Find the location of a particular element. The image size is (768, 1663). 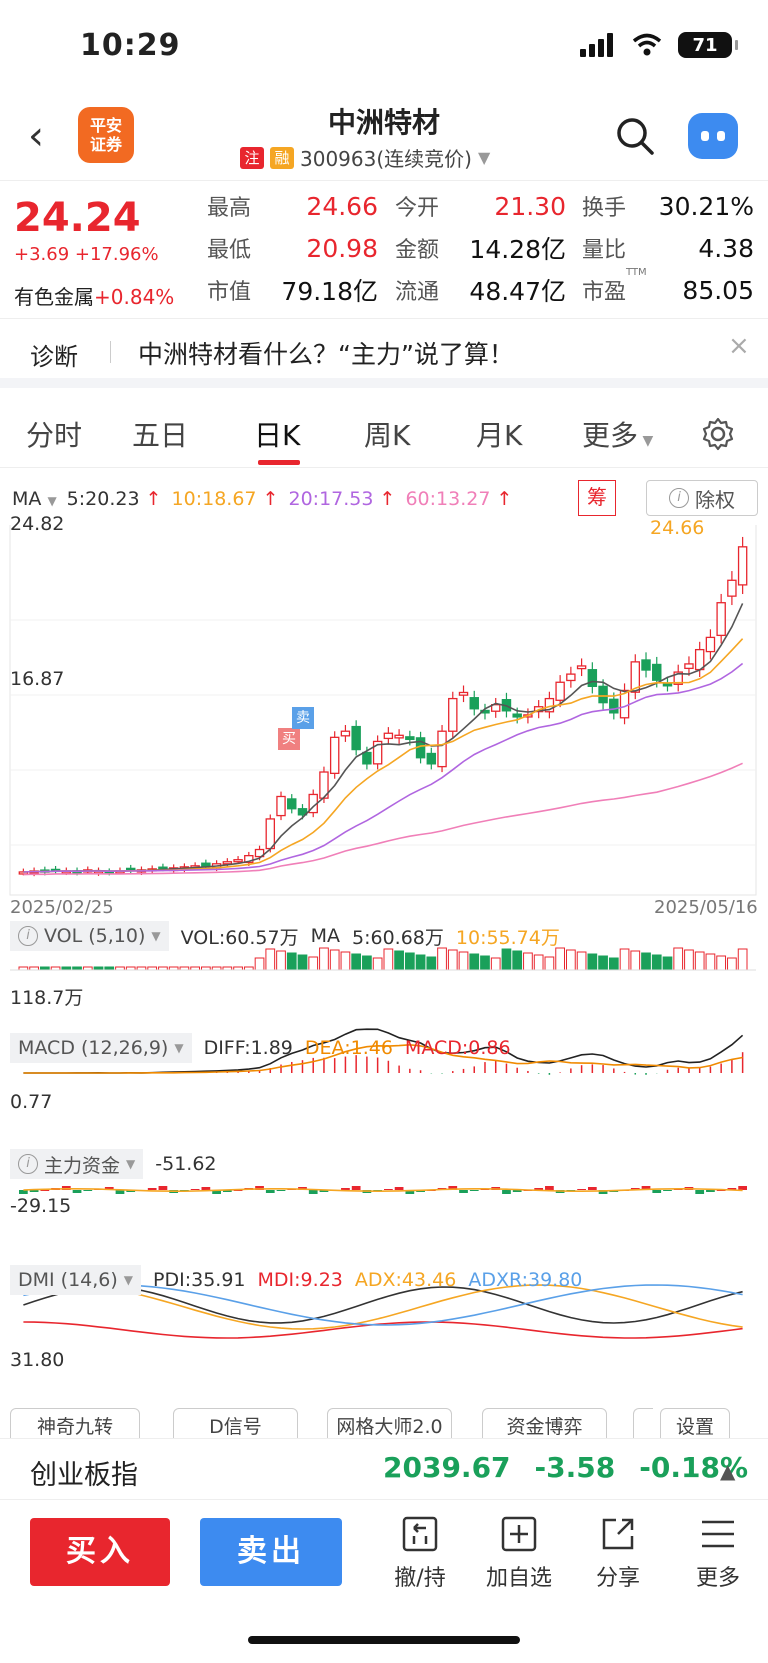

chip-d-signal: D信号 is located at coordinates (235, 1423).